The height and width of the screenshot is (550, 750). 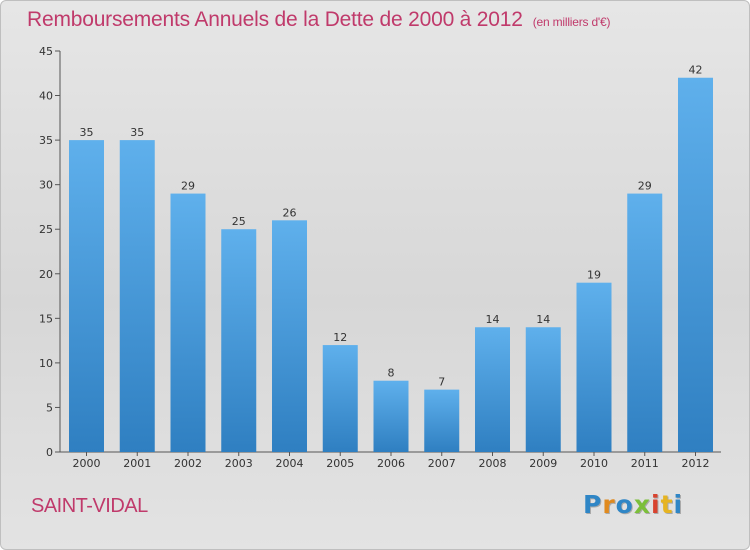 I want to click on bar-2011, so click(x=645, y=323).